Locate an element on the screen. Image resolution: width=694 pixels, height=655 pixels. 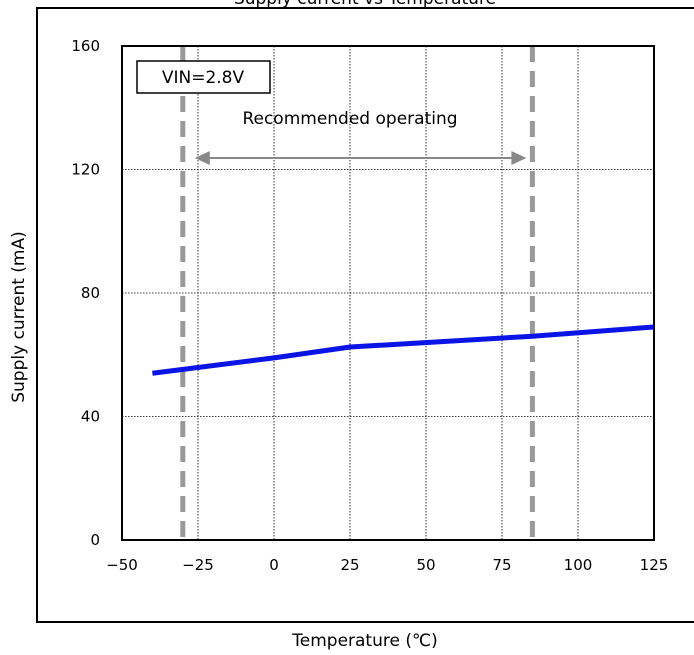
x-tick-label: −50 is located at coordinates (122, 565).